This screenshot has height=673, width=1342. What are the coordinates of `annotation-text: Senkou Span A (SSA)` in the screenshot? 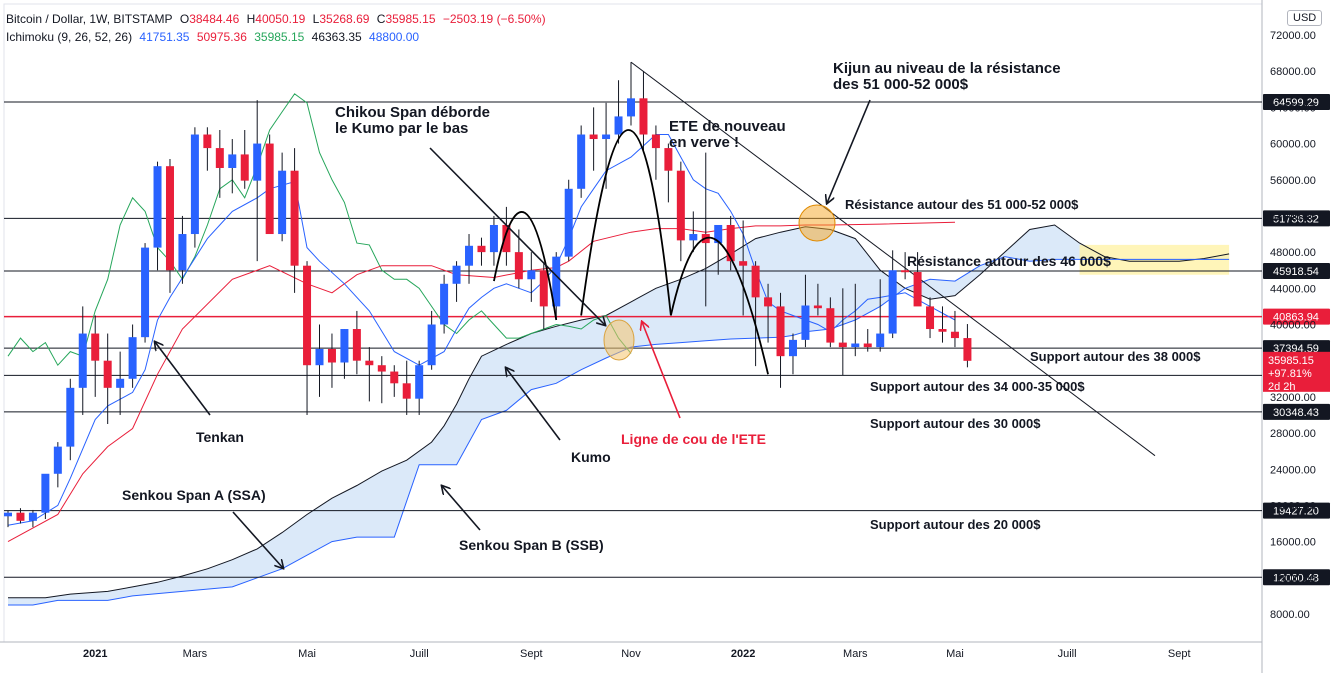 It's located at (194, 495).